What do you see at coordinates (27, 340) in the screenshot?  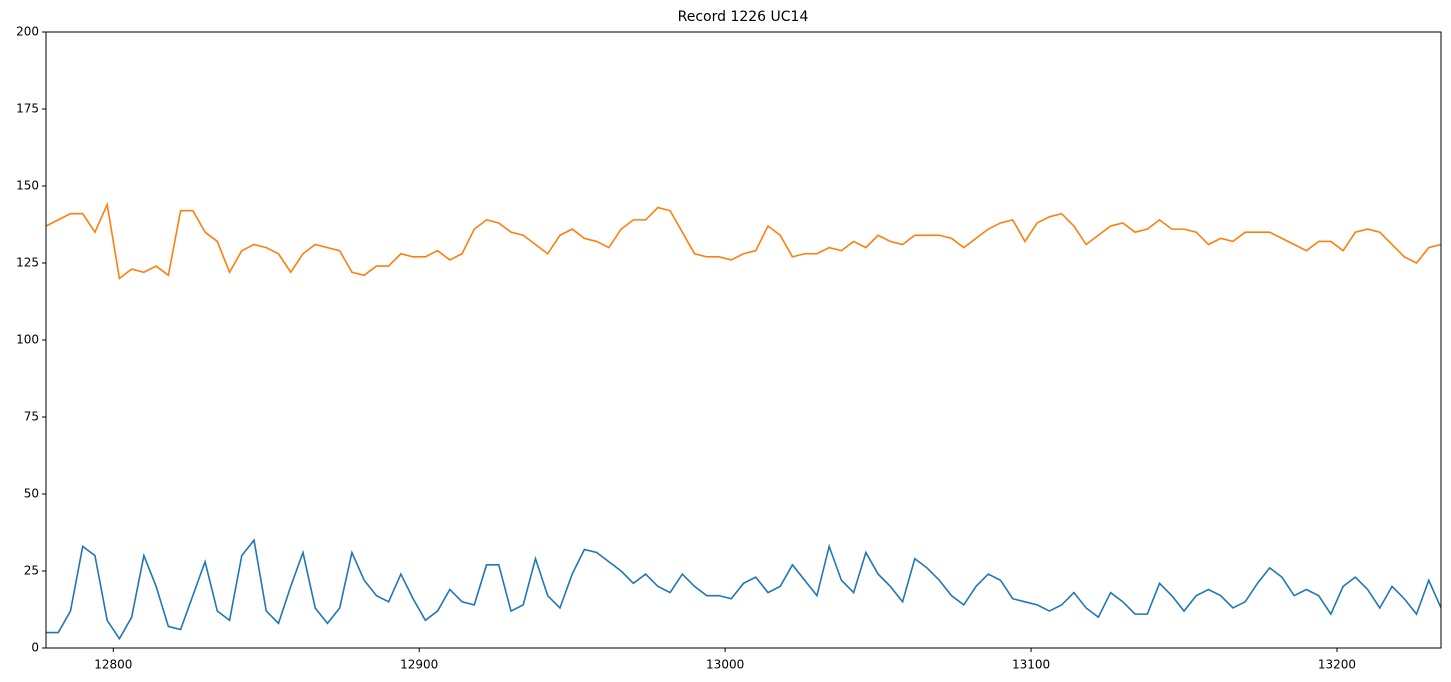 I see `y-tick-label: 100` at bounding box center [27, 340].